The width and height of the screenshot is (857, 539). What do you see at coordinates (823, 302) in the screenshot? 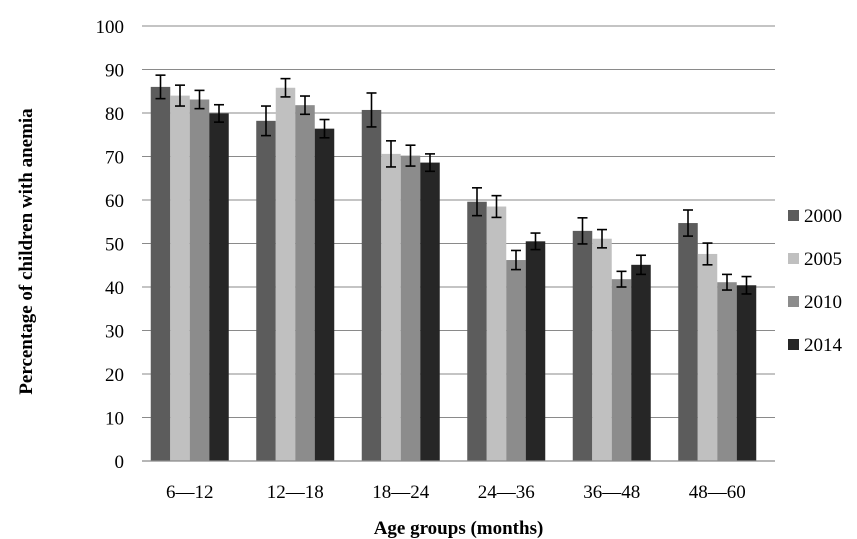
I see `legend-label-2010: 2010` at bounding box center [823, 302].